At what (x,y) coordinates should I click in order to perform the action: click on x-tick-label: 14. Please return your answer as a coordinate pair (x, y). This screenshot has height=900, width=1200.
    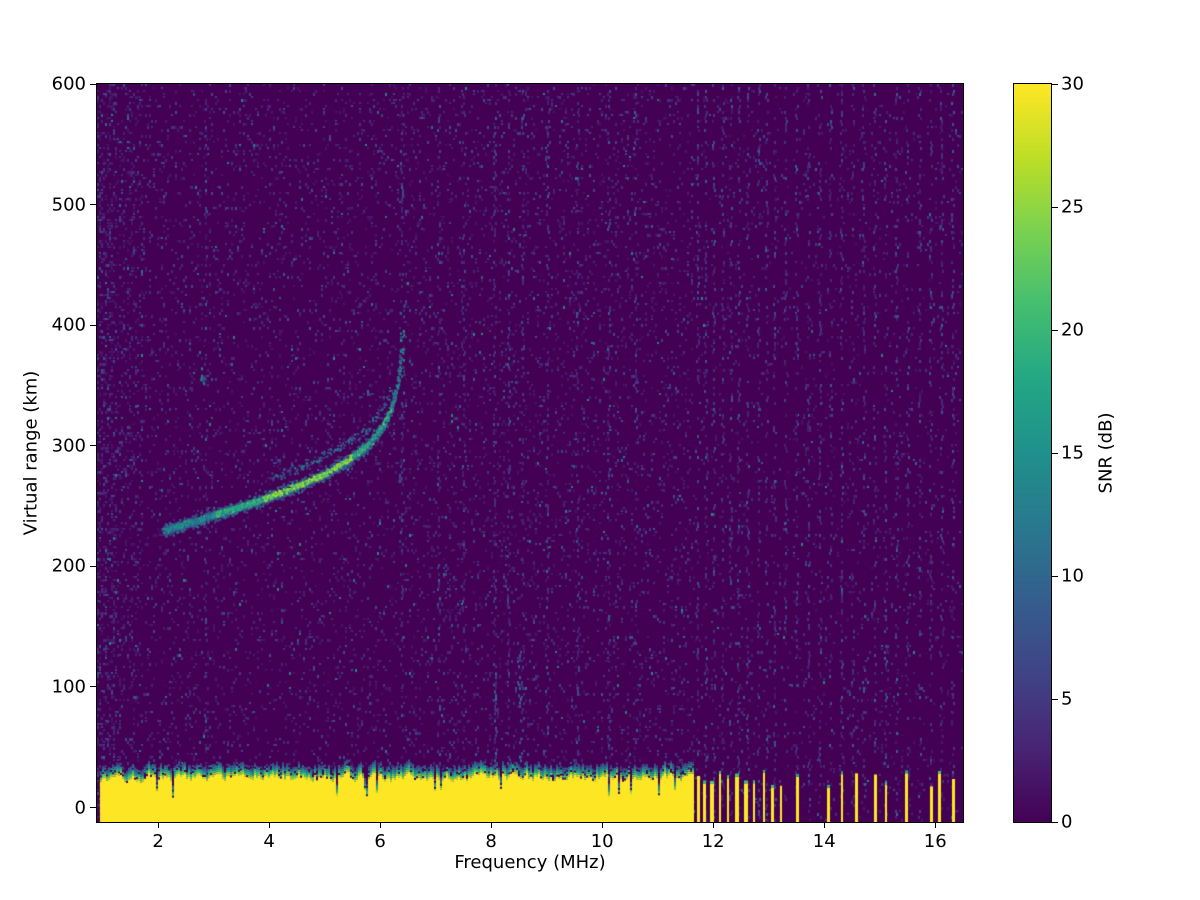
    Looking at the image, I should click on (824, 841).